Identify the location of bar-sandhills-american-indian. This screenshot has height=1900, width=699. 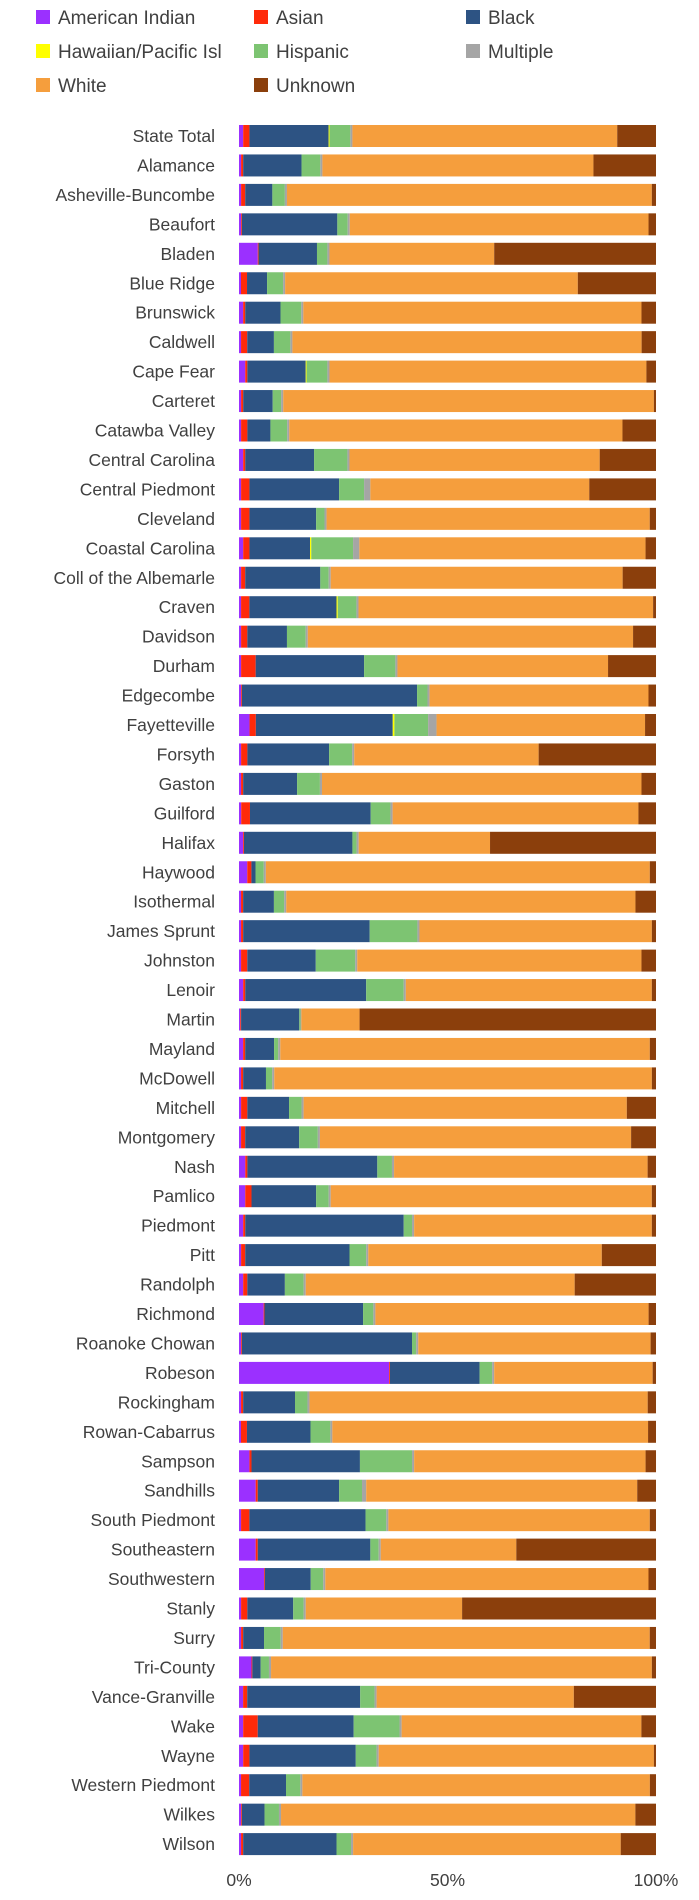
(247, 1490).